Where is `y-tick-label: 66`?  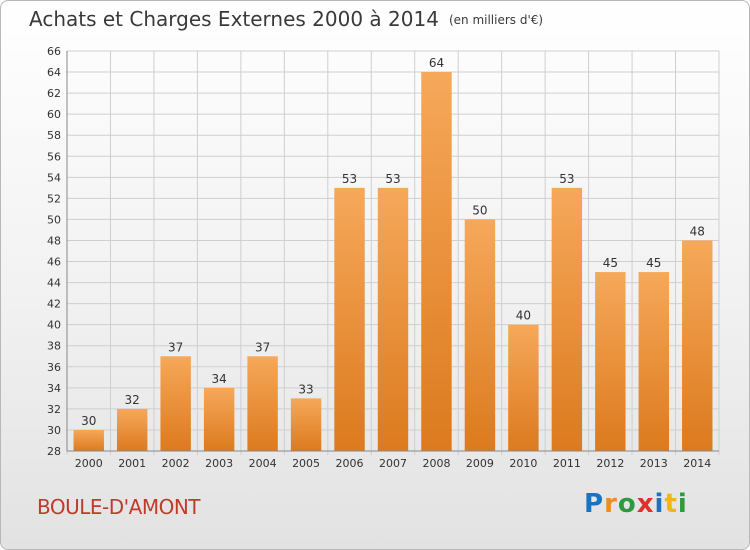 y-tick-label: 66 is located at coordinates (54, 51).